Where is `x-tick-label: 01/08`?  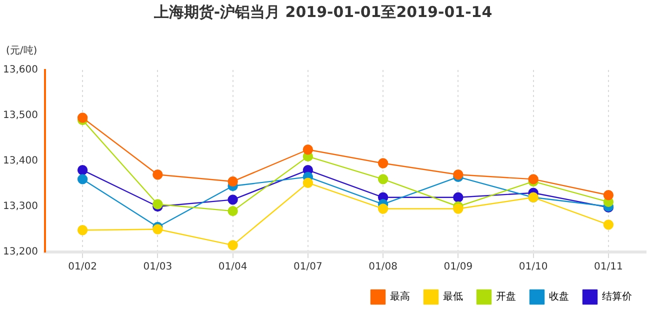
x-tick-label: 01/08 is located at coordinates (383, 267).